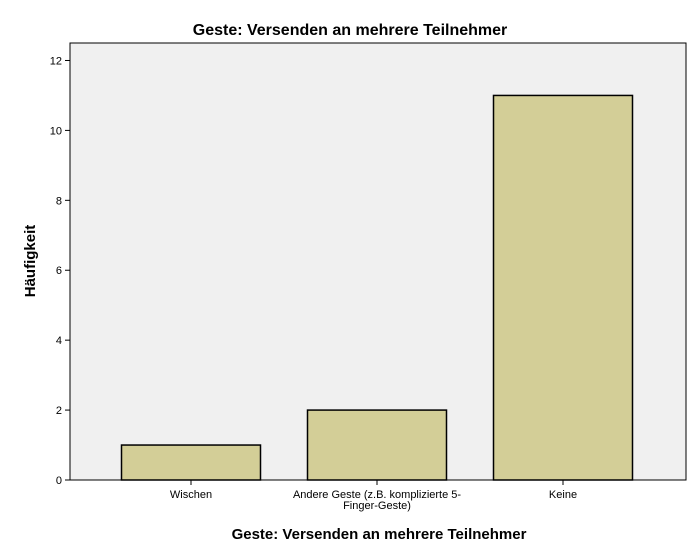 The width and height of the screenshot is (698, 560). What do you see at coordinates (30, 261) in the screenshot?
I see `y-axis-title: Häufigkeit` at bounding box center [30, 261].